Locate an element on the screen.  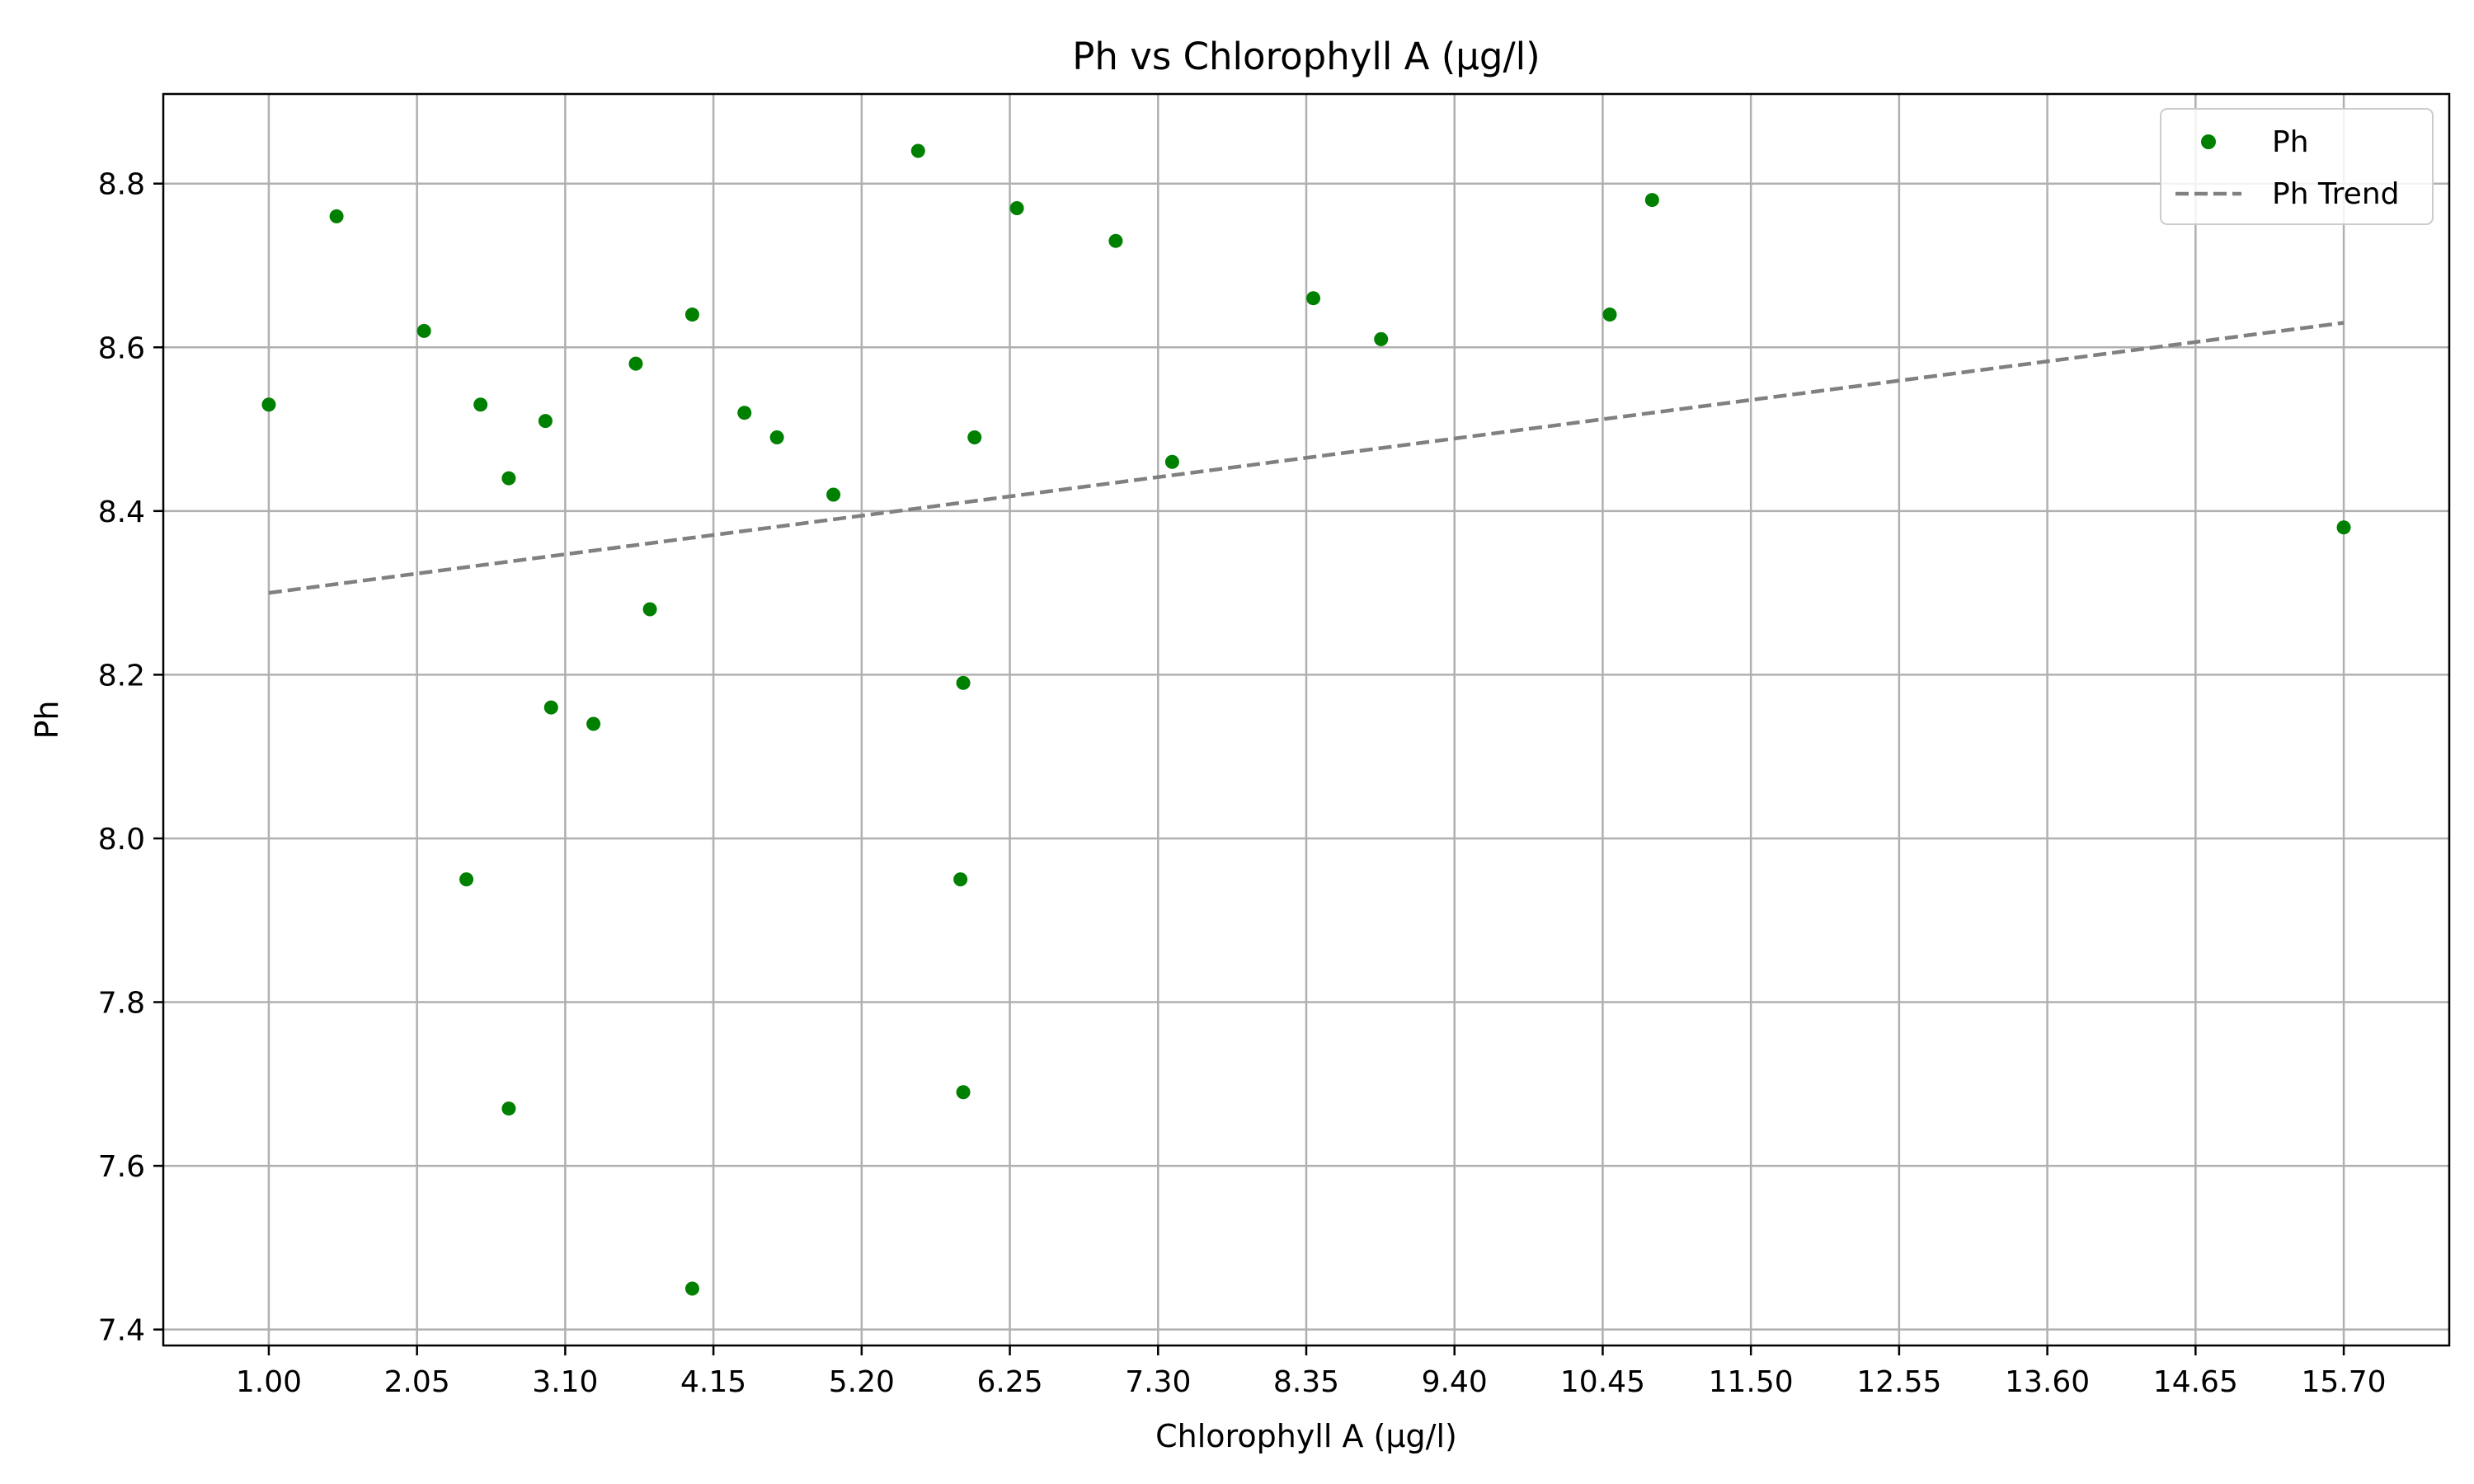
legend-box is located at coordinates (2297, 166).